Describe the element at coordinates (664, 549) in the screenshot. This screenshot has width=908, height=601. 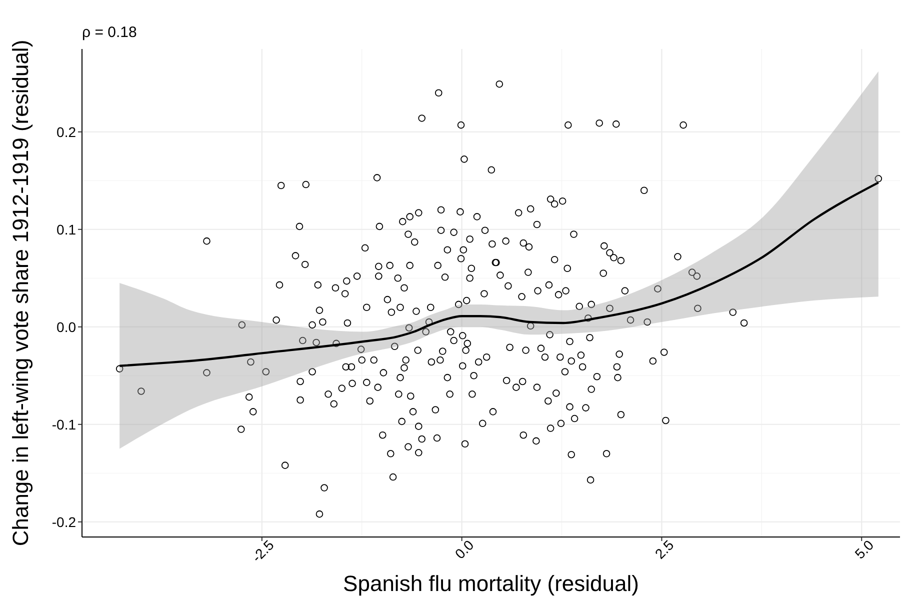
I see `x-tick-label: 2.5` at that location.